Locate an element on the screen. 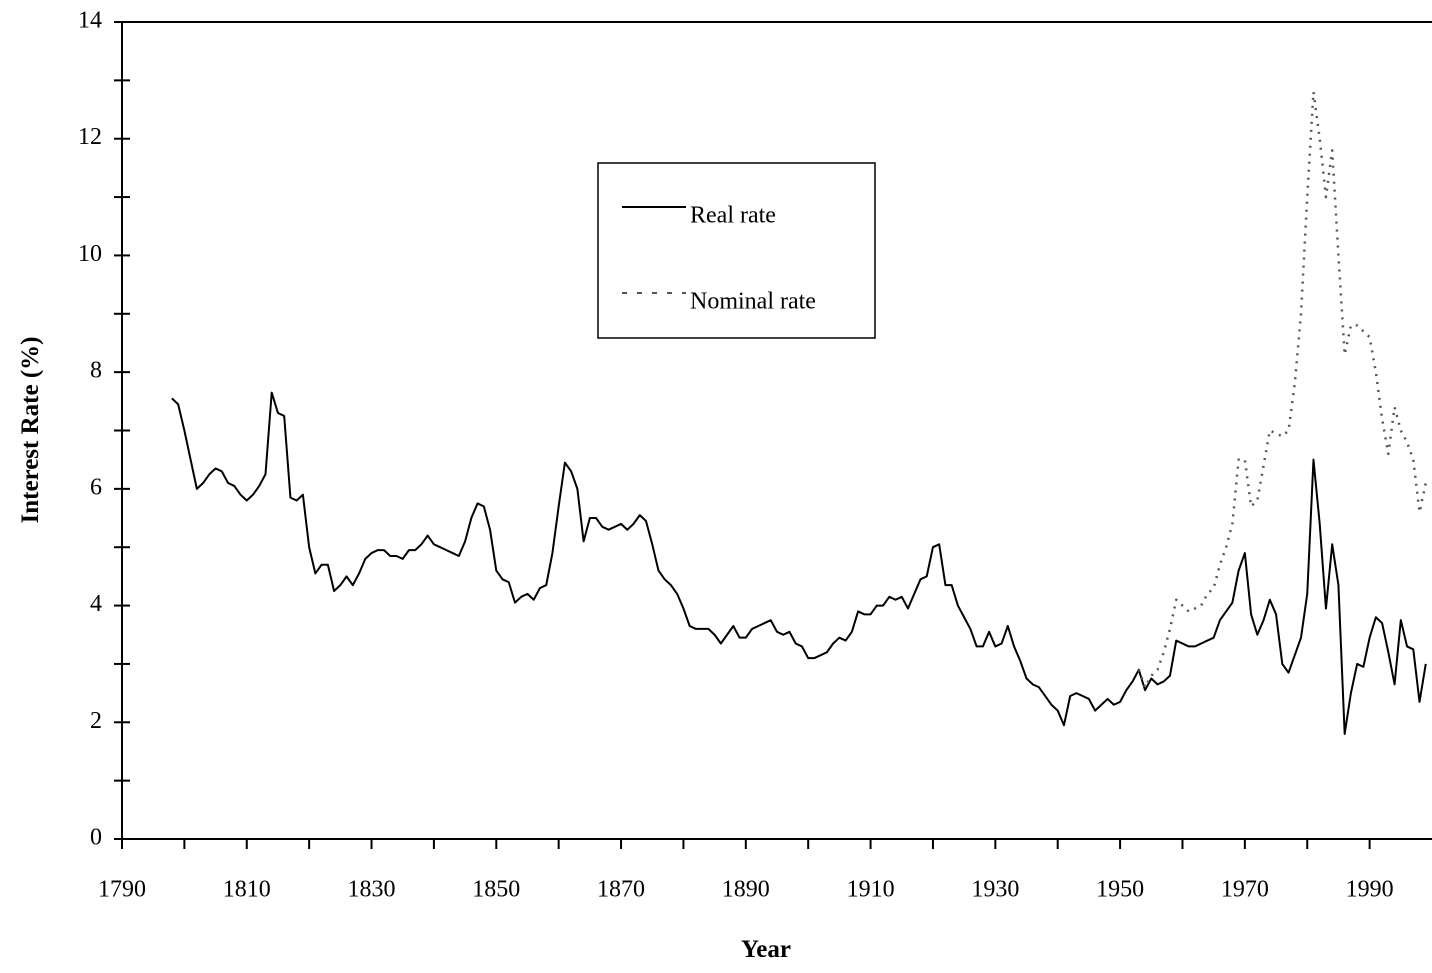  x-tick-label: 1910 is located at coordinates (871, 890).